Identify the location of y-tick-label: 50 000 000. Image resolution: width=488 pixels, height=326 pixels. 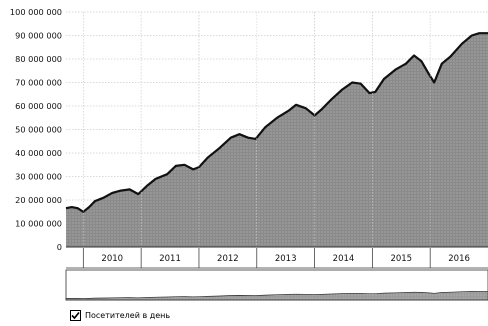
(38, 130).